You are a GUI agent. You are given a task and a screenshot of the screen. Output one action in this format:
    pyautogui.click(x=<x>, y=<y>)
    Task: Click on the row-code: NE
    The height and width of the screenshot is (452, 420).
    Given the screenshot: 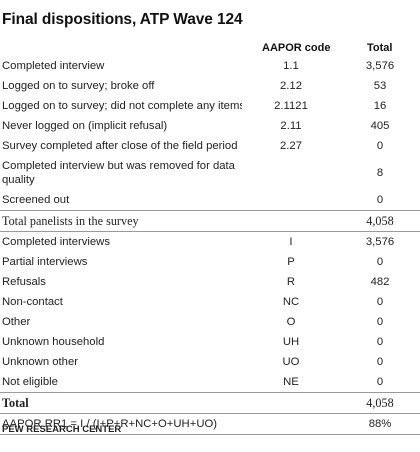 What is the action you would take?
    pyautogui.click(x=291, y=382)
    